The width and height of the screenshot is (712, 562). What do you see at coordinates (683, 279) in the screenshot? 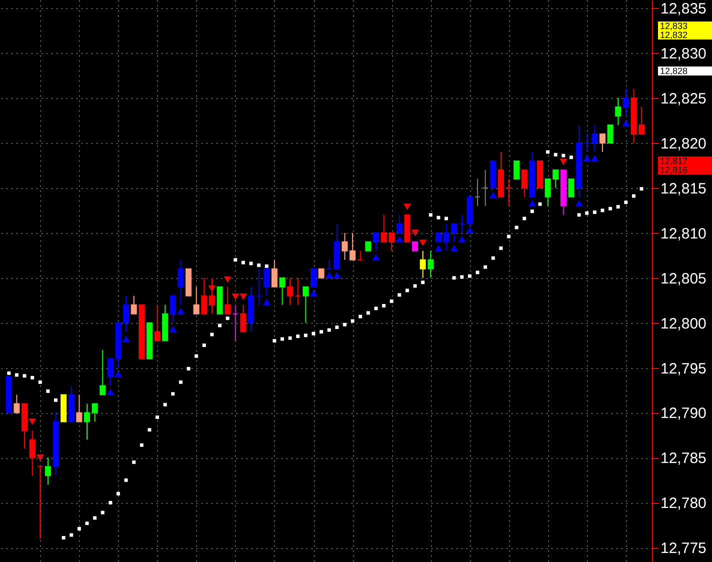
I see `y-tick-label: 12,805` at bounding box center [683, 279].